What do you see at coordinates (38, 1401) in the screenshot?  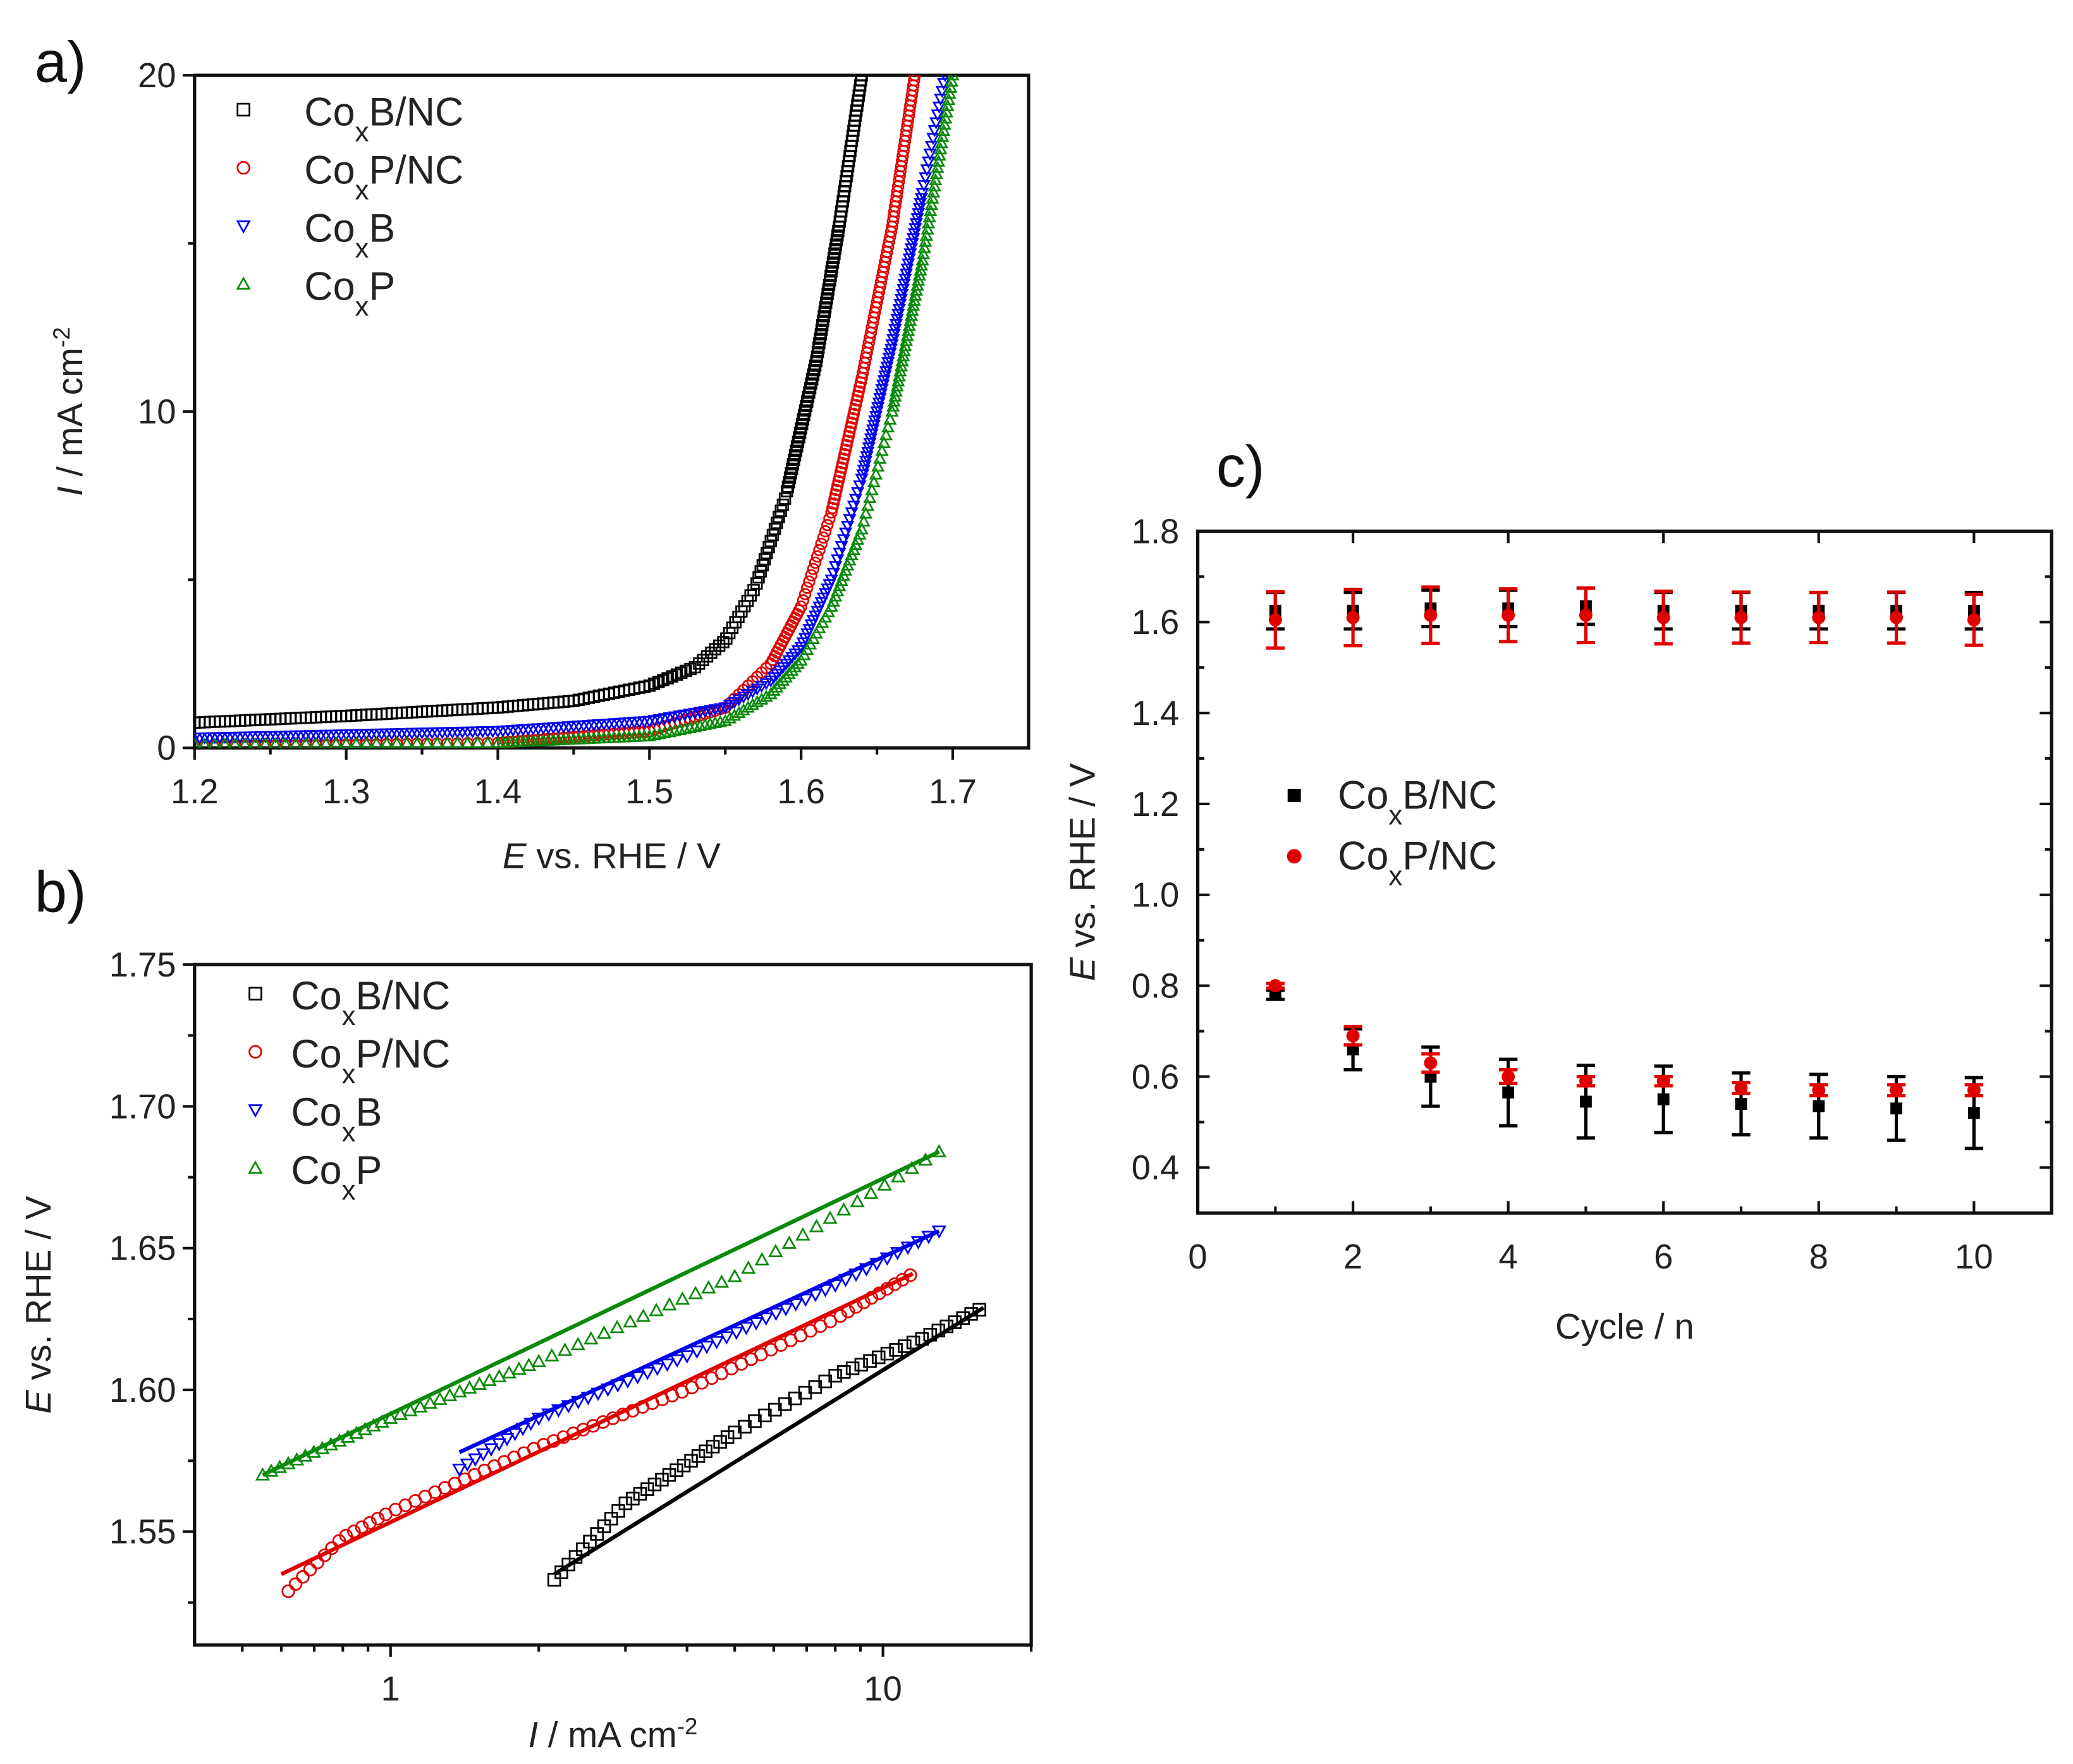 I see `y-axis-label-var: E` at bounding box center [38, 1401].